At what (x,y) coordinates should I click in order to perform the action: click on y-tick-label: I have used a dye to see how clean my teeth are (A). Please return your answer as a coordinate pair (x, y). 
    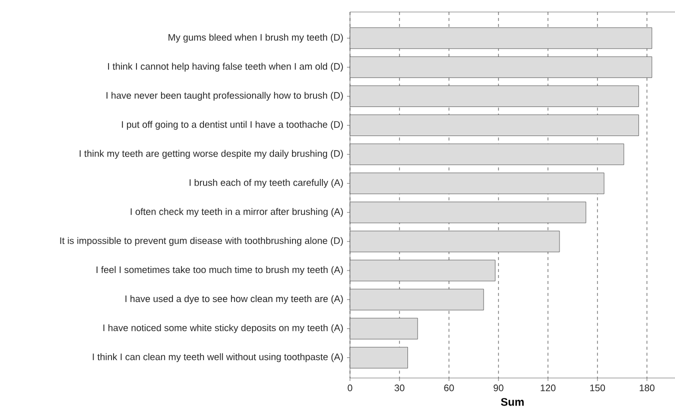
    Looking at the image, I should click on (234, 299).